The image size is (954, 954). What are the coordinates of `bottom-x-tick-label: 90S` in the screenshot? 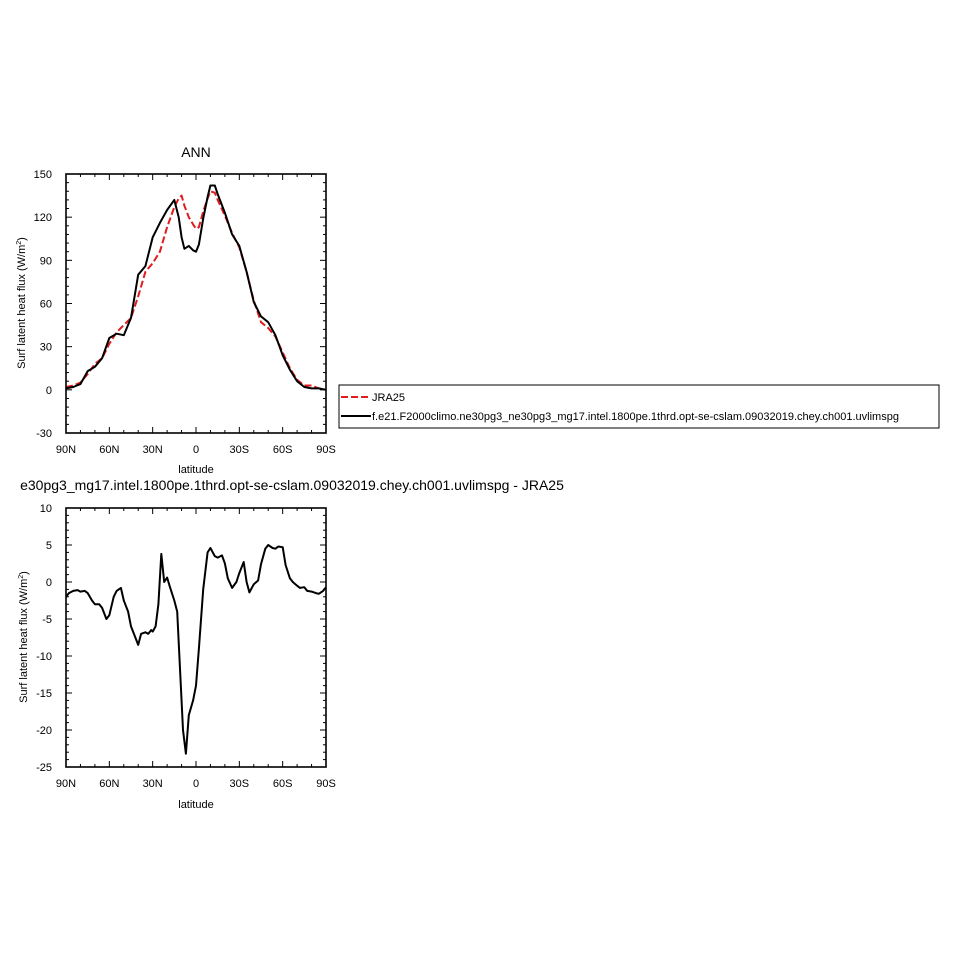 It's located at (326, 784).